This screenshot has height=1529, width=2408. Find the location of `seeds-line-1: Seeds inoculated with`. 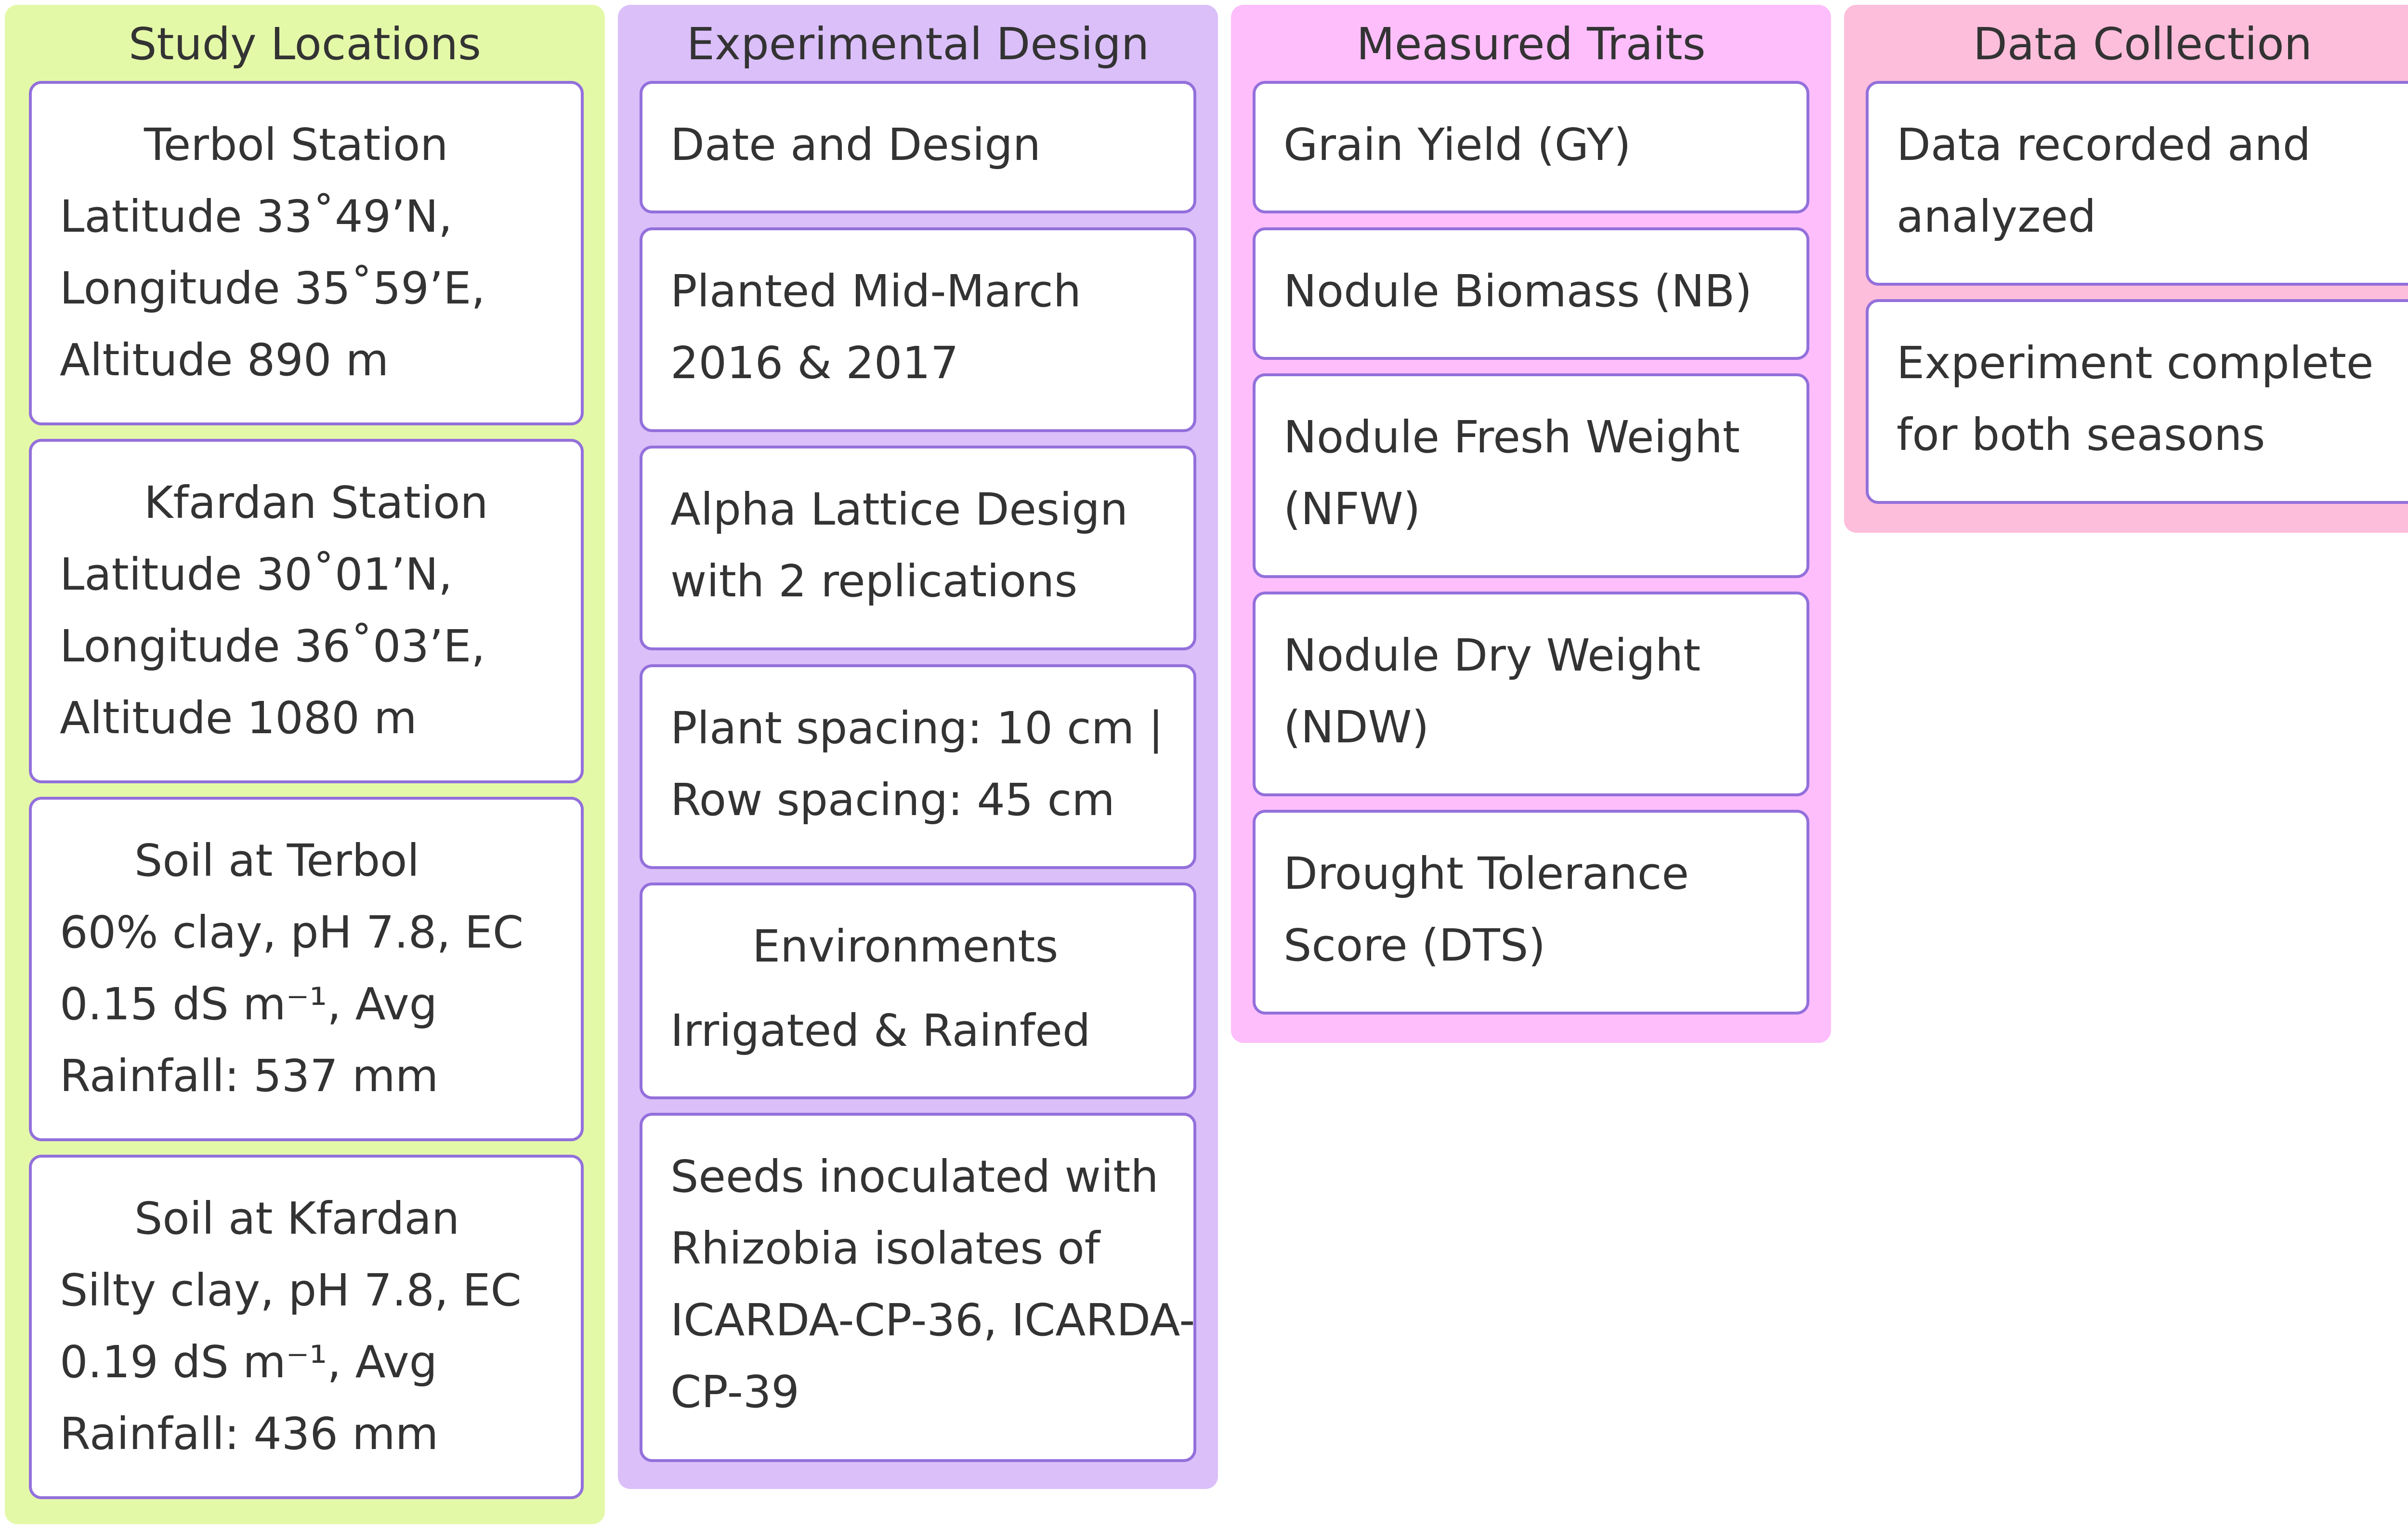

seeds-line-1: Seeds inoculated with is located at coordinates (914, 1176).